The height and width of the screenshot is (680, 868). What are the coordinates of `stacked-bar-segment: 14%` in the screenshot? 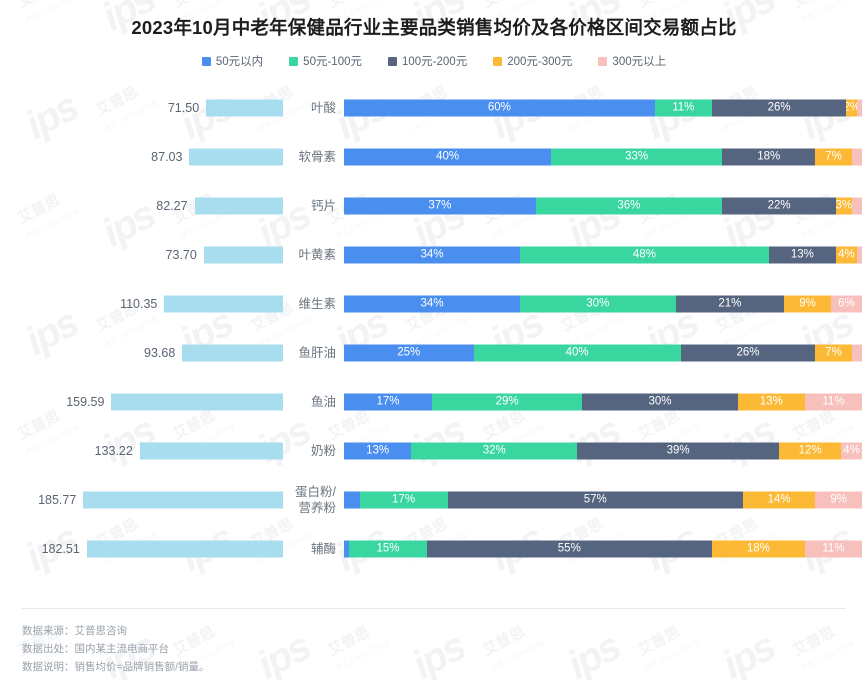 It's located at (779, 500).